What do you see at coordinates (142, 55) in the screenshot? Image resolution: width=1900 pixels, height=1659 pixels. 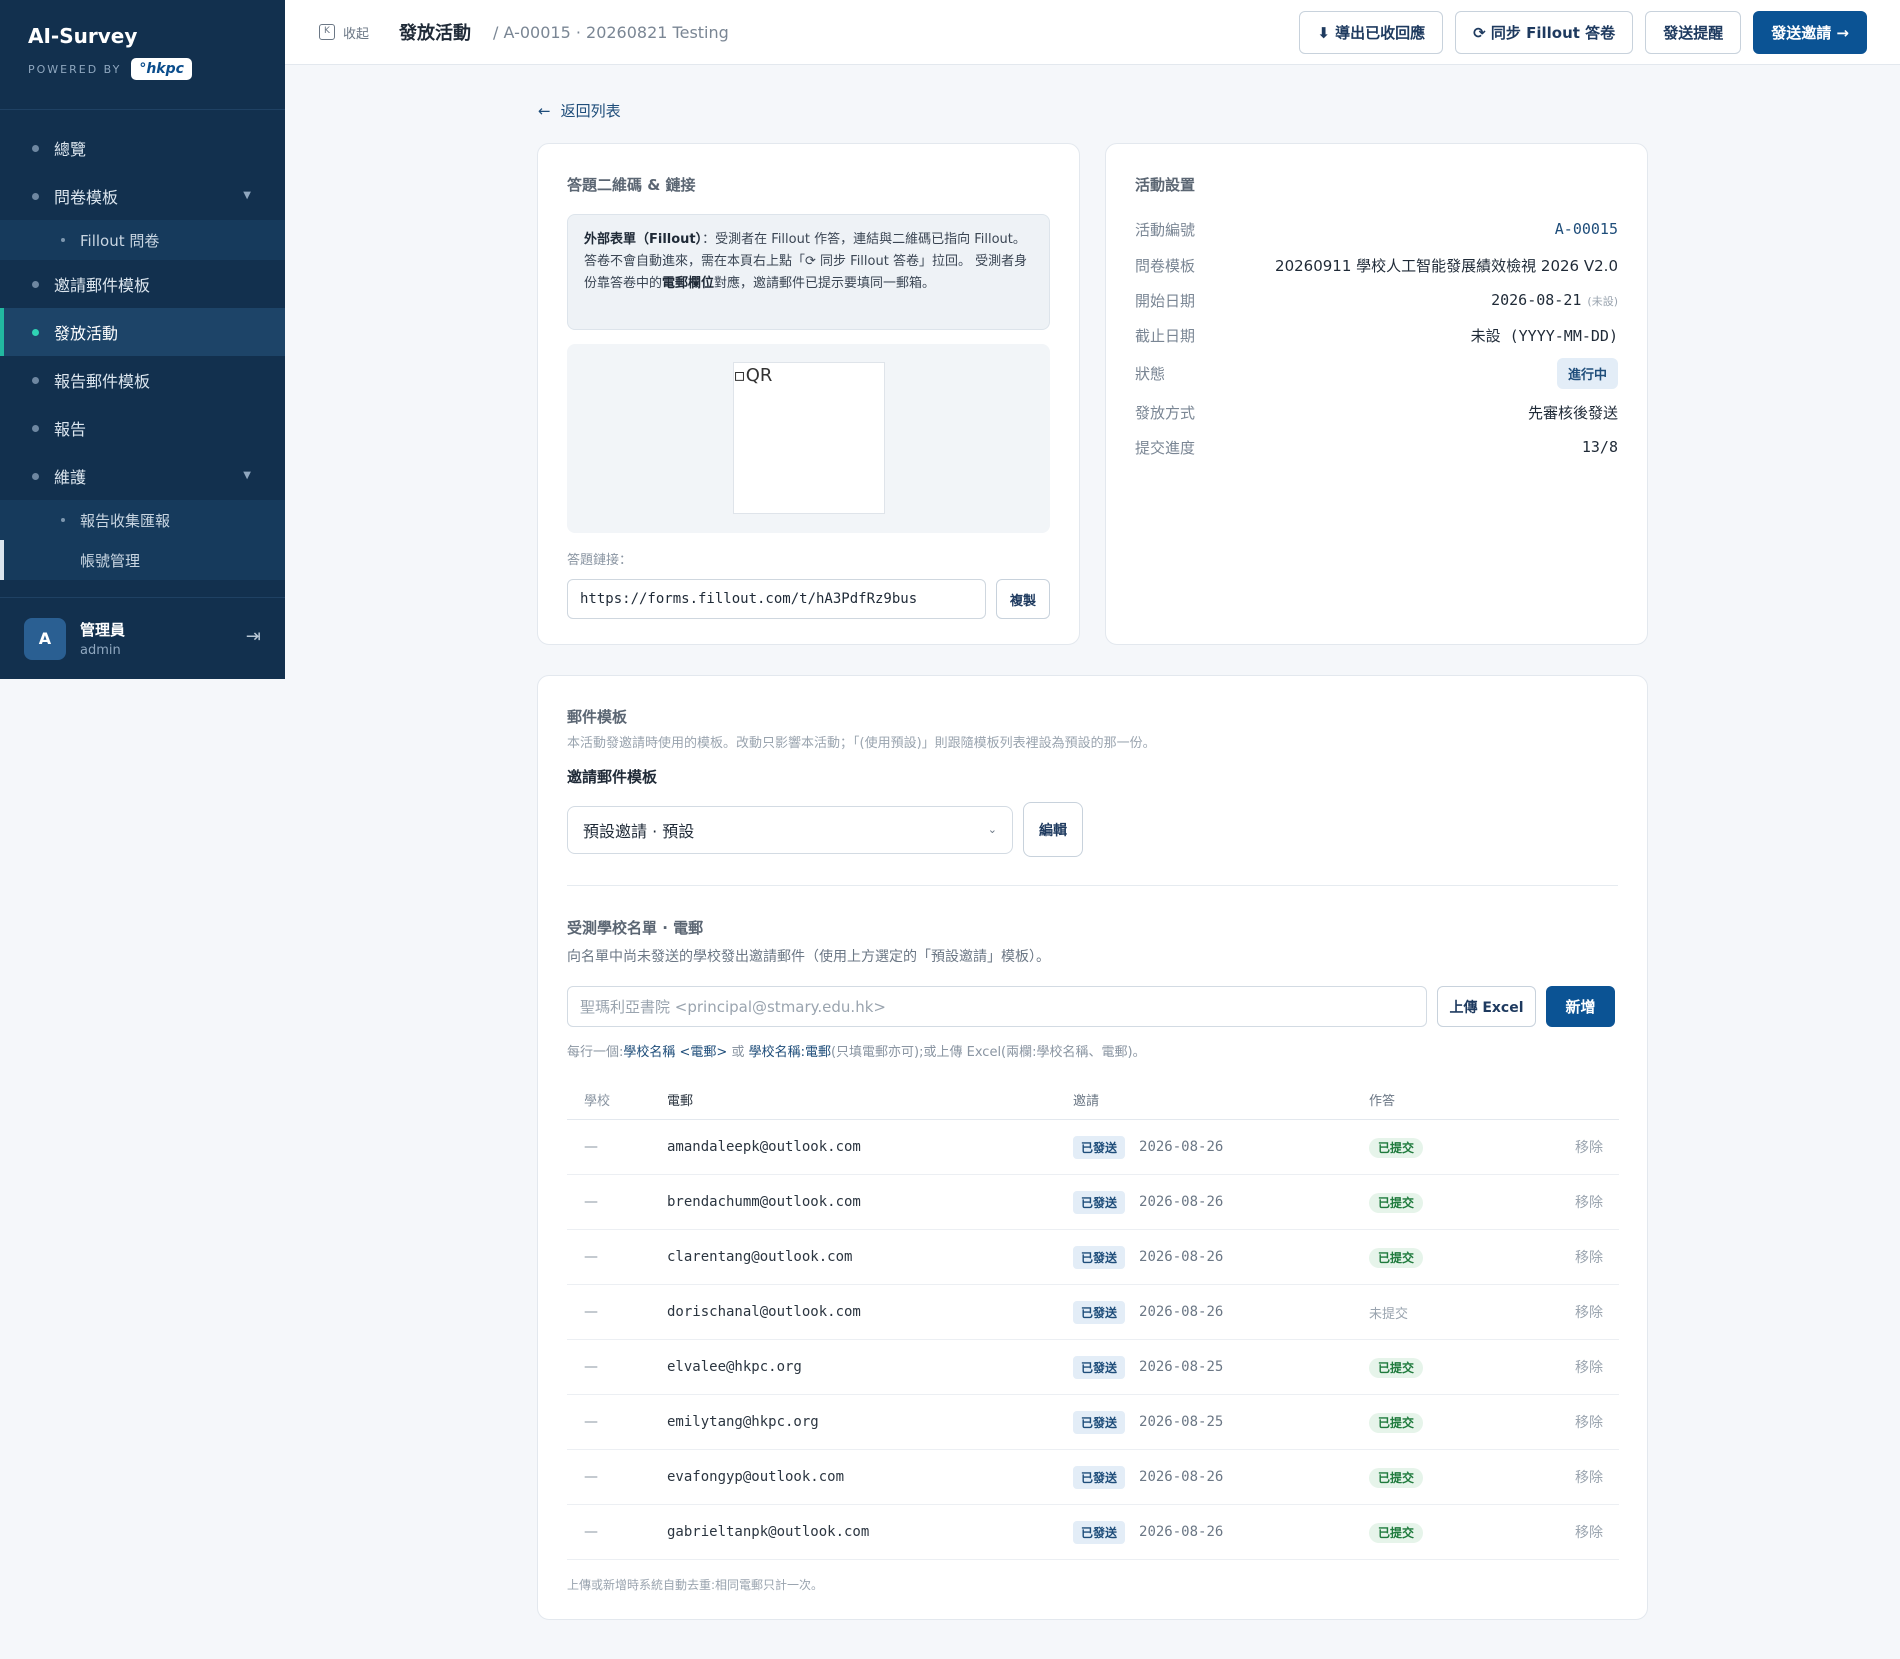 I see `brand: AI-Survey POWERED BY °hkpc` at bounding box center [142, 55].